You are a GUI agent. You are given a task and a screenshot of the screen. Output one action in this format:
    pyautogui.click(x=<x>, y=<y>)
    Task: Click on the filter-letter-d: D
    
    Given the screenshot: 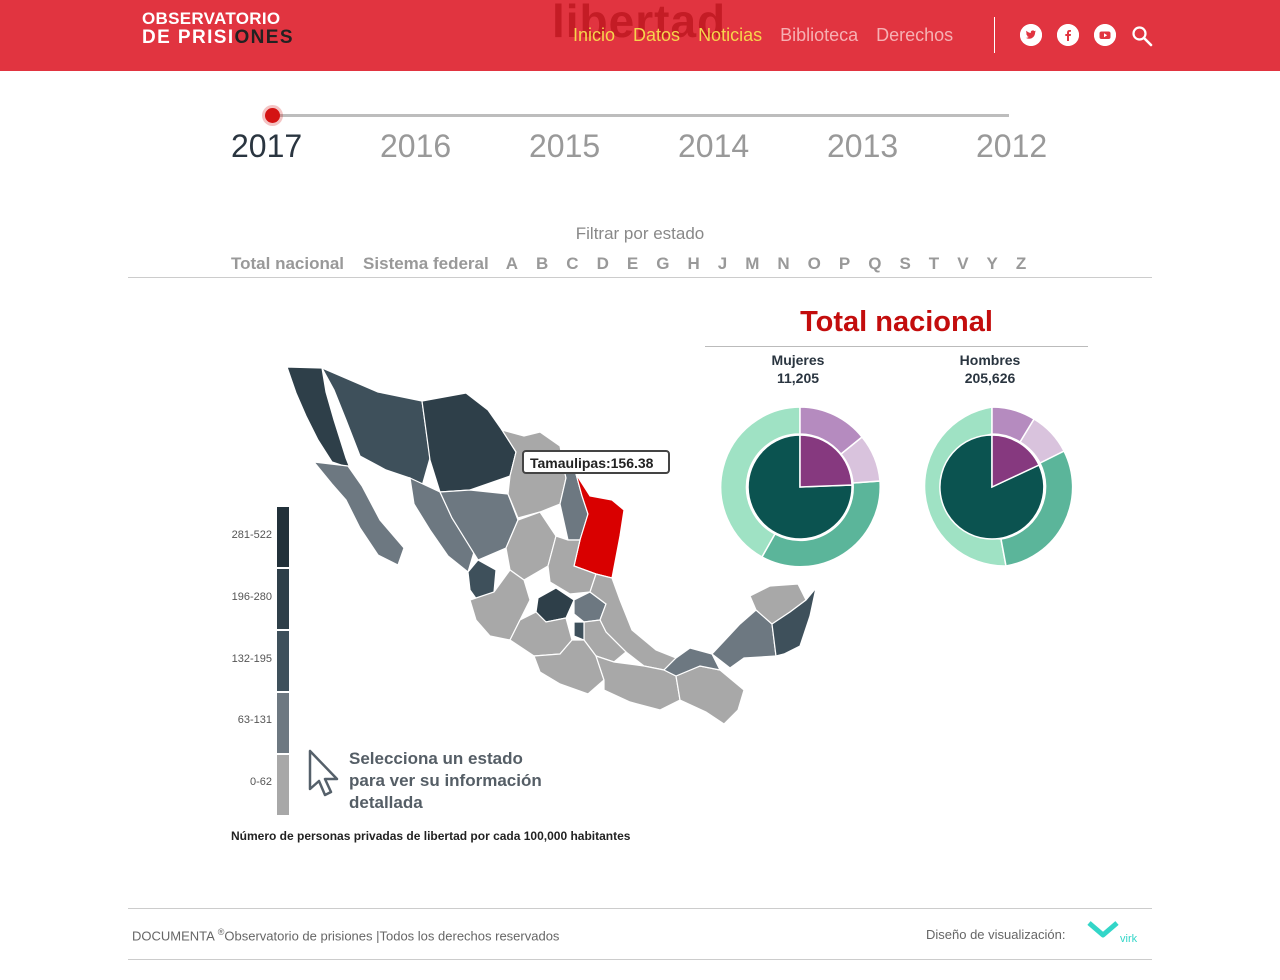 What is the action you would take?
    pyautogui.click(x=602, y=263)
    